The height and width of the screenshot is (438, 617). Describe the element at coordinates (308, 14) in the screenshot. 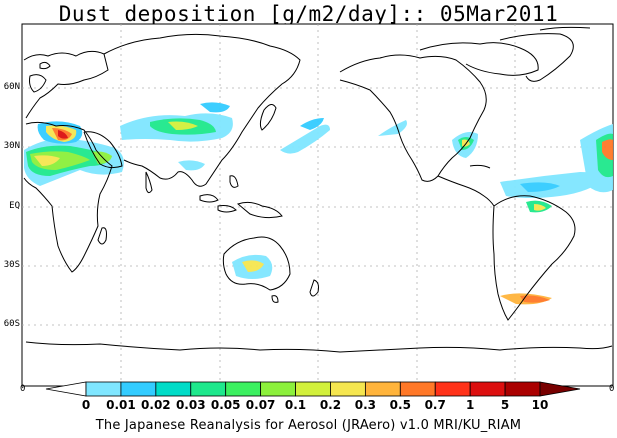

I see `map-title: Dust deposition [g/m2/day]:: 05Mar2011` at that location.